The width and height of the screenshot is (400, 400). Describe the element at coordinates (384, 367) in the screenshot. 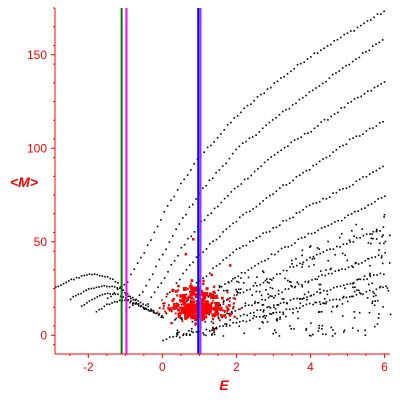

I see `x-tick-label: 6` at that location.